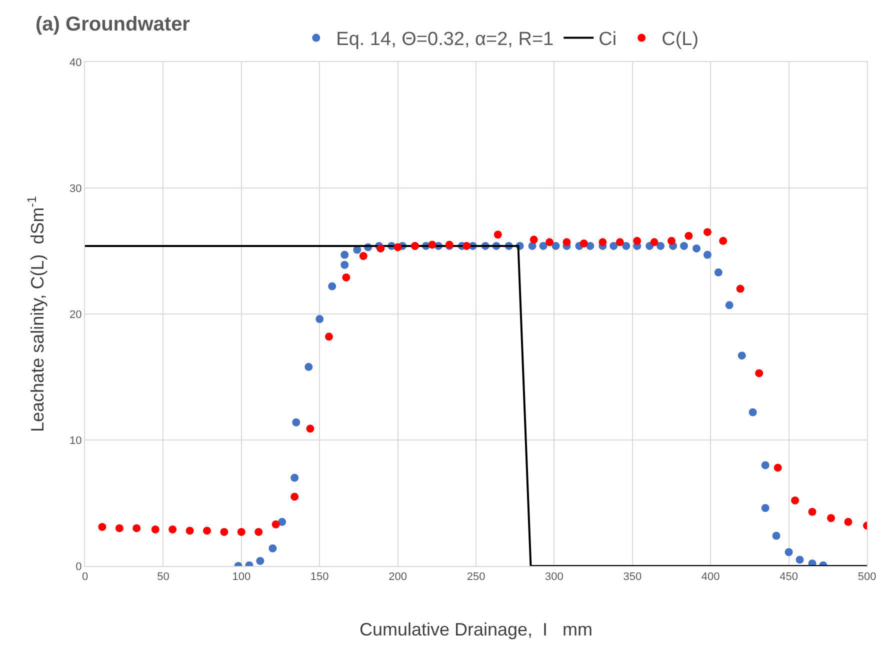  I want to click on x-tick-label: 350, so click(632, 577).